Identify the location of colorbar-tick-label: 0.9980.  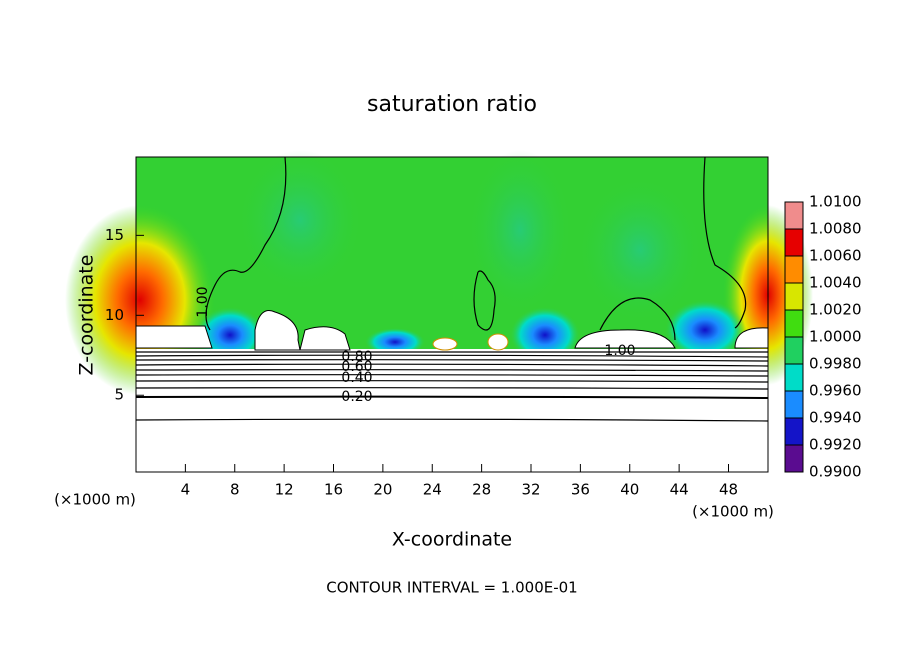
(835, 364).